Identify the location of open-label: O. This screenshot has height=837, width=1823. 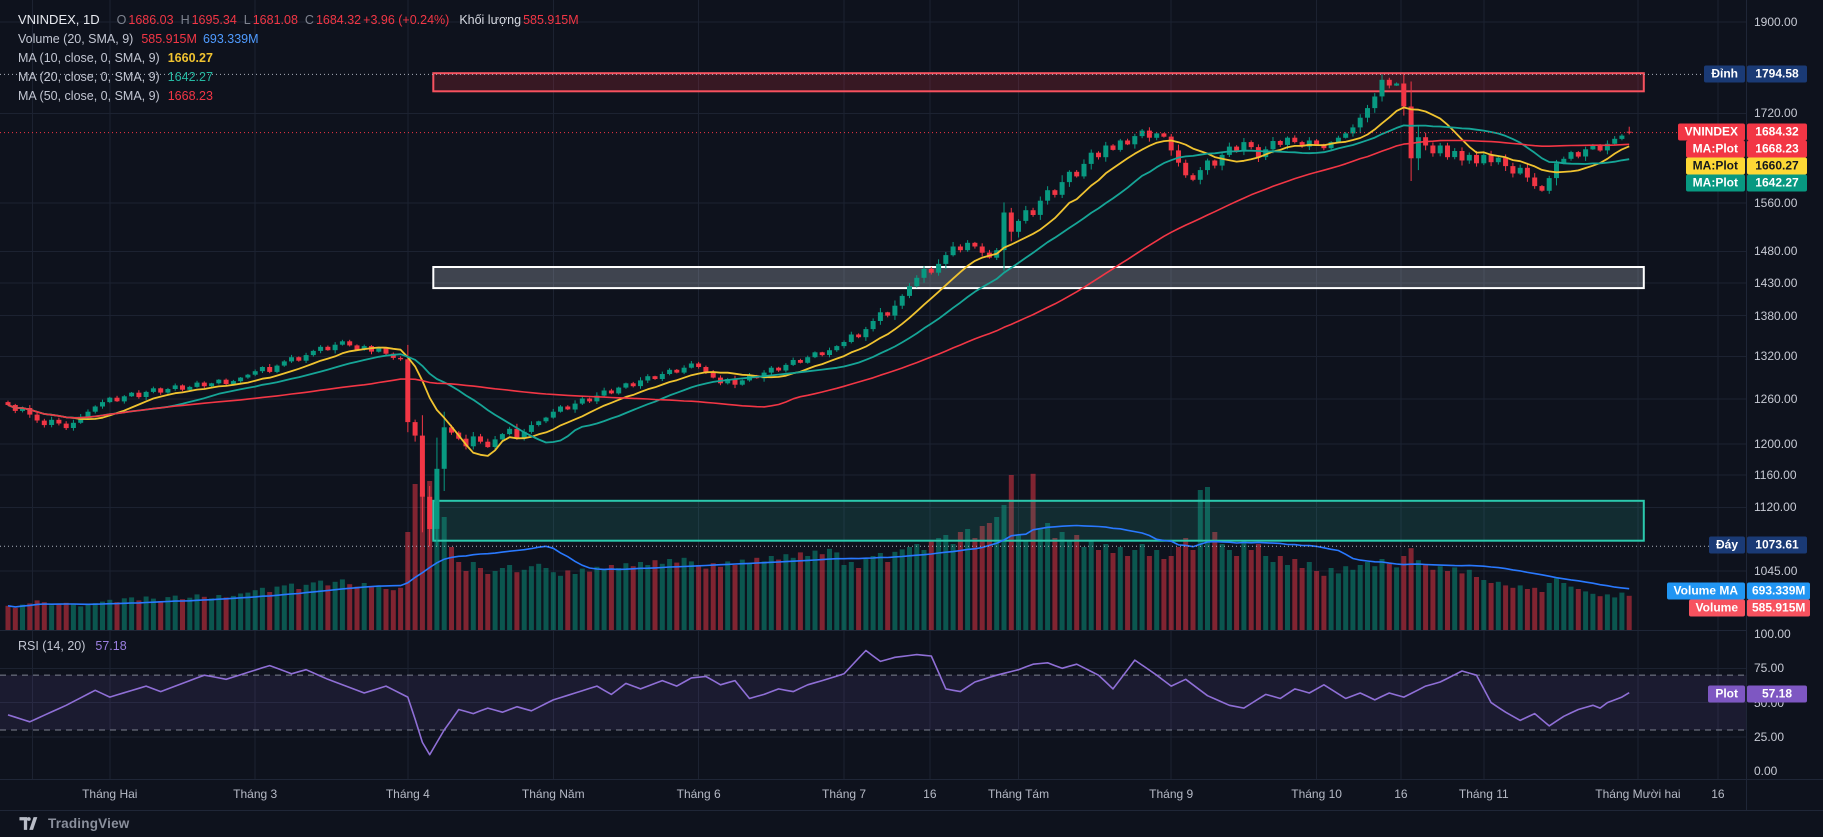
(121, 19).